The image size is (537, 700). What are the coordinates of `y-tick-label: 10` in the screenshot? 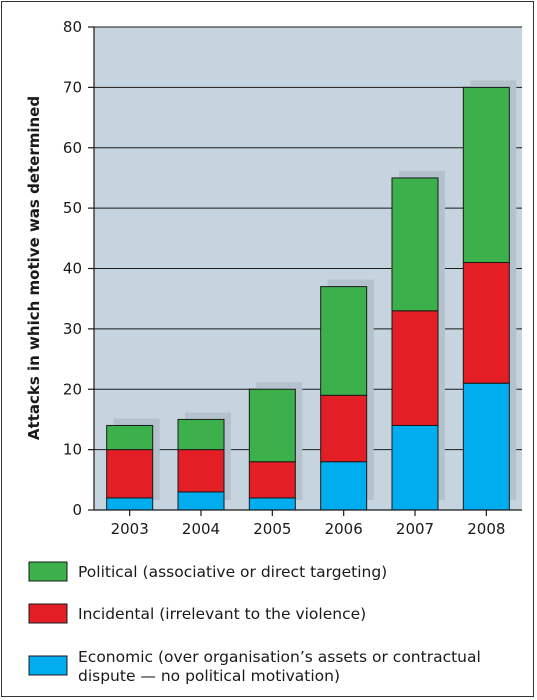 It's located at (72, 450).